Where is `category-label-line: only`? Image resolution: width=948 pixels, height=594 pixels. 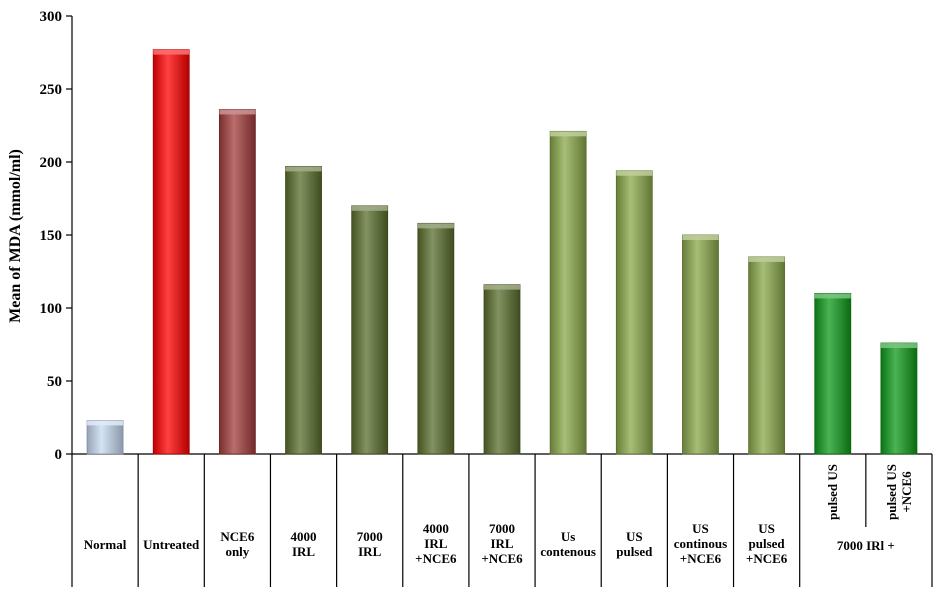
category-label-line: only is located at coordinates (237, 551).